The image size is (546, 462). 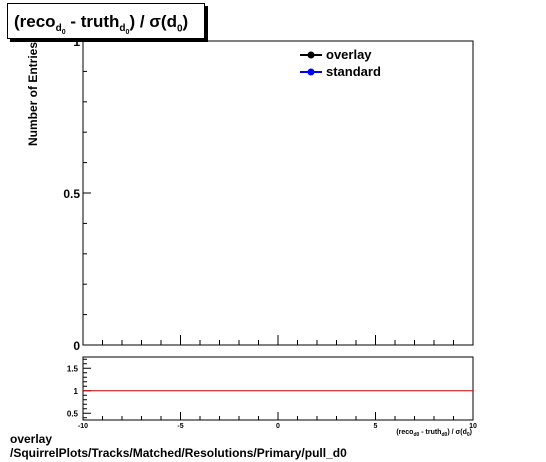 I want to click on legend-marker-standard, so click(x=311, y=72).